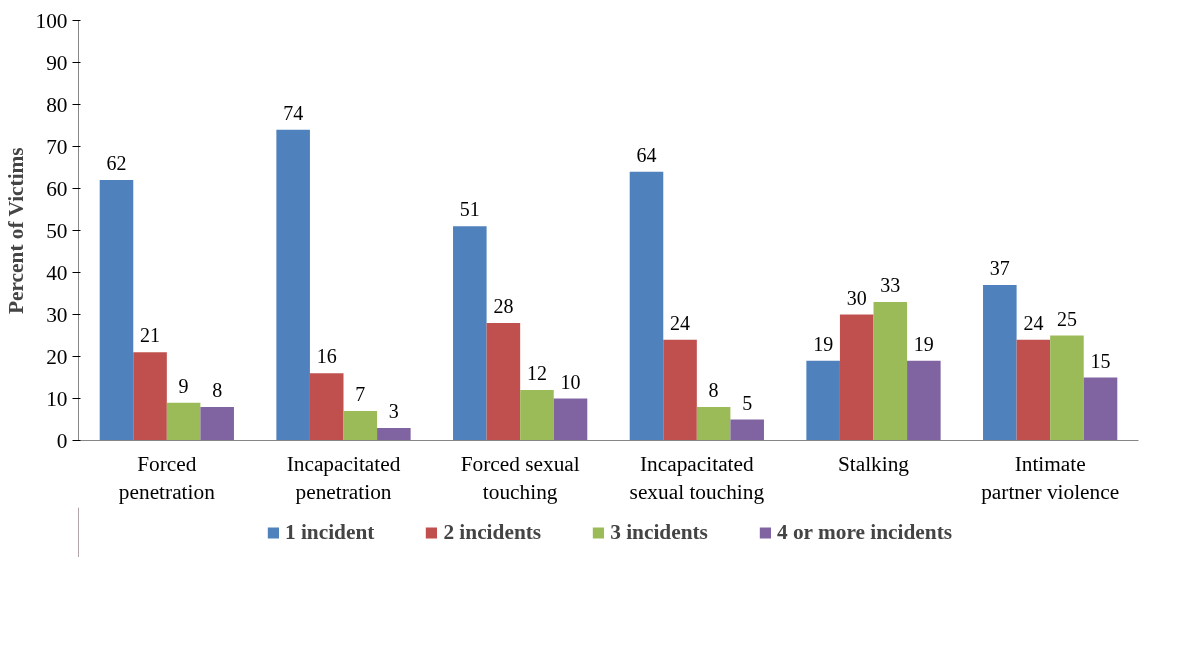  What do you see at coordinates (150, 335) in the screenshot?
I see `data-label: 21` at bounding box center [150, 335].